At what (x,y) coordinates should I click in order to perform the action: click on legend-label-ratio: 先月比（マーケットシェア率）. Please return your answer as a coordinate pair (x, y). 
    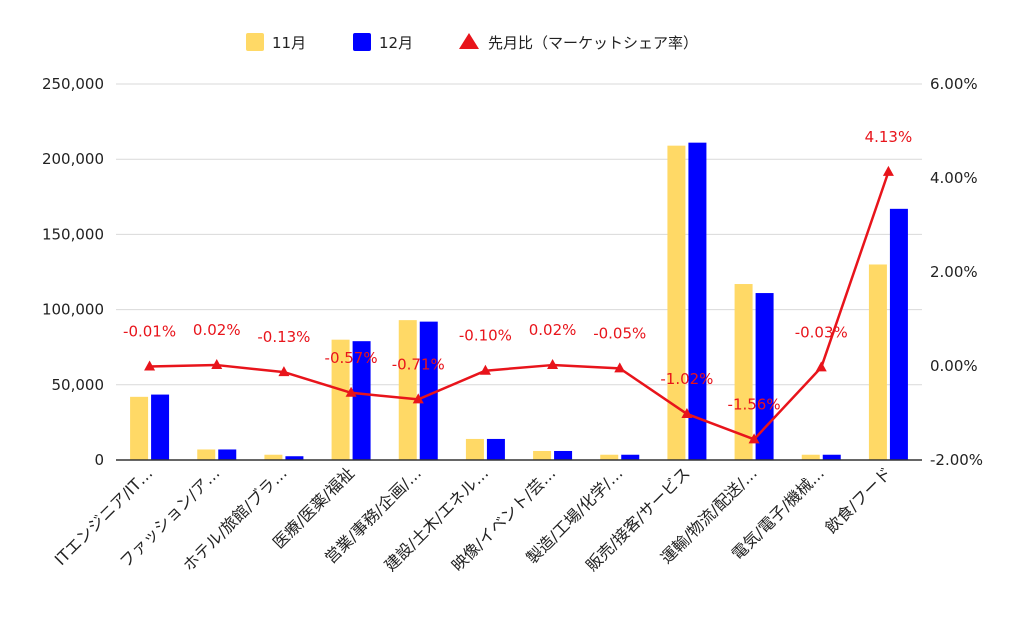
    Looking at the image, I should click on (593, 43).